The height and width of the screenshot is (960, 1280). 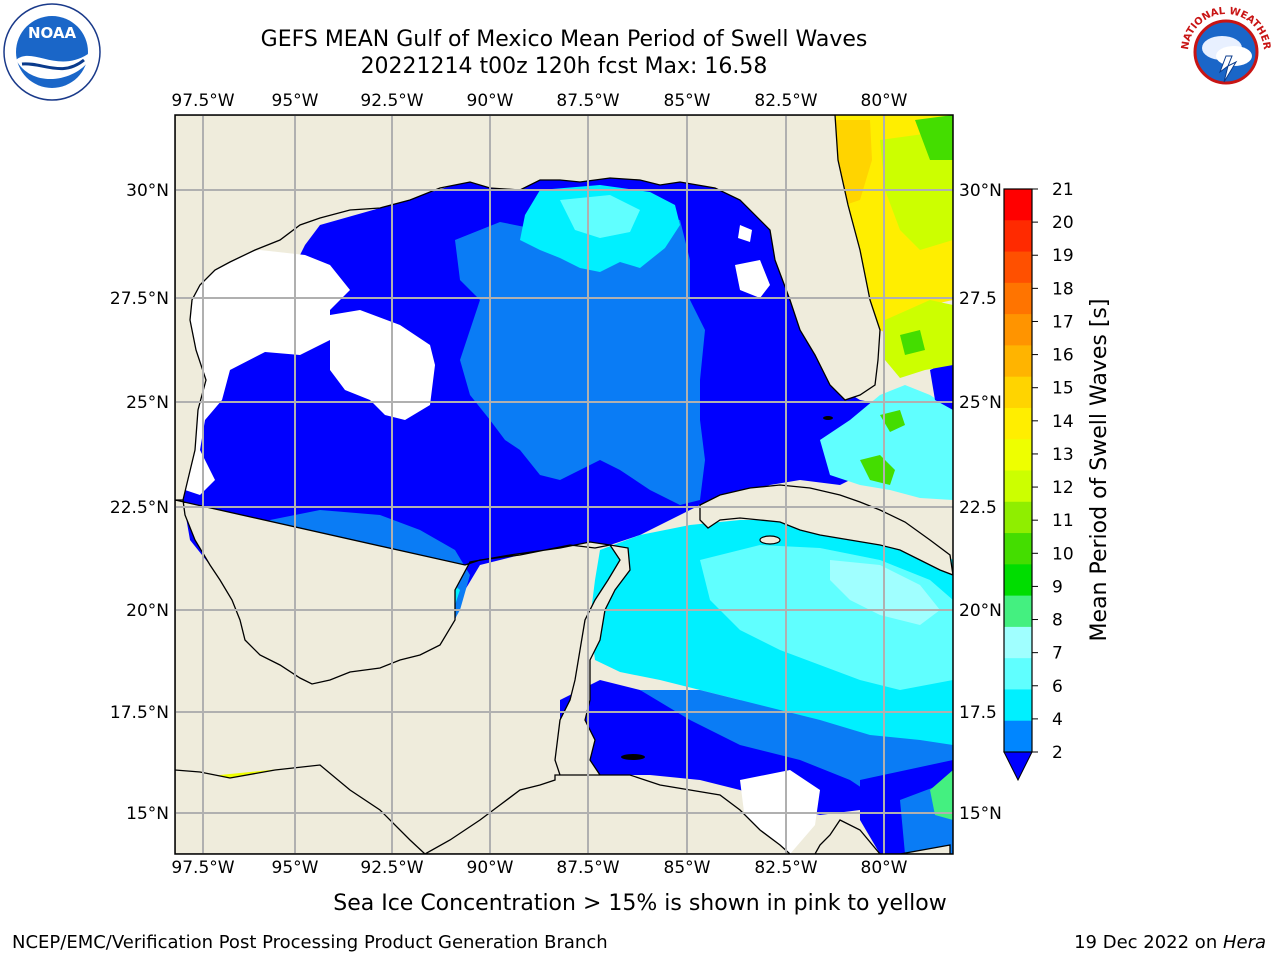 I want to click on lon-tick-labels-top: 97.5°W 95°W 92.5°W 90°W 87.5°W 85°W 82.5°W 80°W, so click(x=539, y=101).